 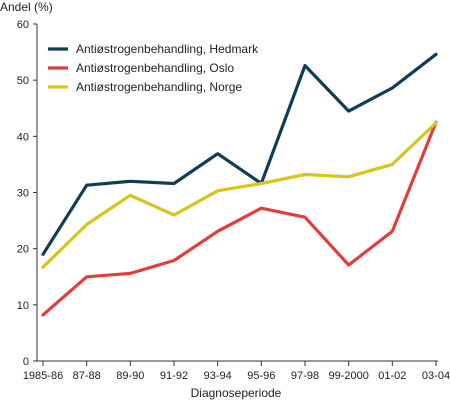 What do you see at coordinates (159, 87) in the screenshot?
I see `legend-label: Antiøstrogenbehandling, Norge` at bounding box center [159, 87].